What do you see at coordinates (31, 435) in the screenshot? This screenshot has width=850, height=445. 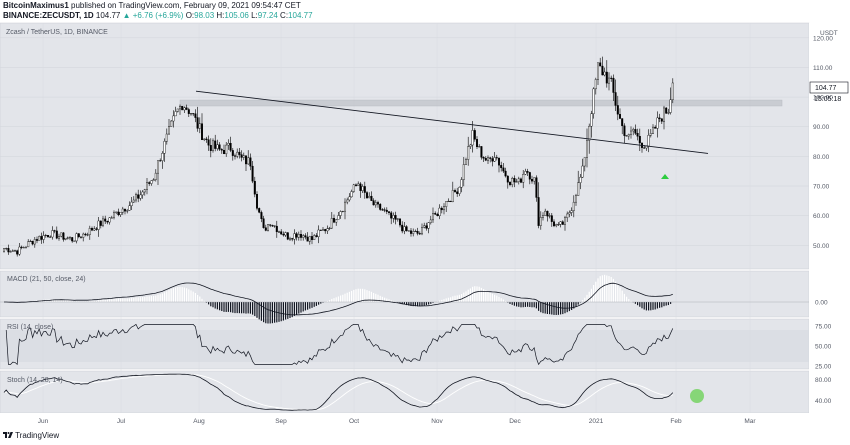 I see `tradingview-logo: TradingView` at bounding box center [31, 435].